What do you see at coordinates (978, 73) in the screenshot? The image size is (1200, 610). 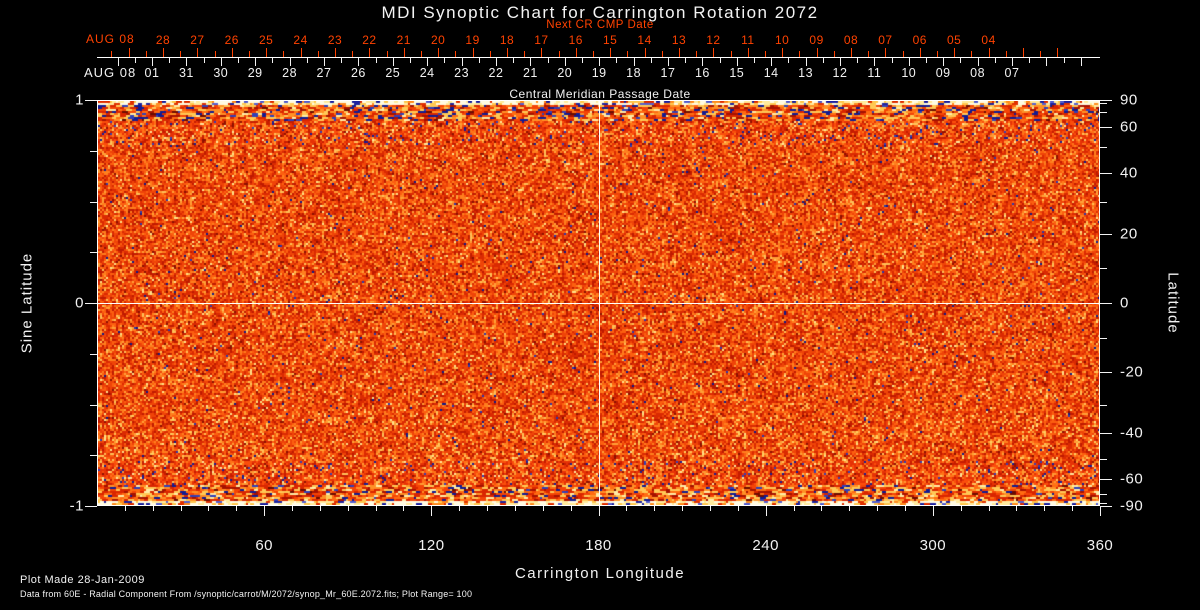 I see `cmp-day-label: 08` at bounding box center [978, 73].